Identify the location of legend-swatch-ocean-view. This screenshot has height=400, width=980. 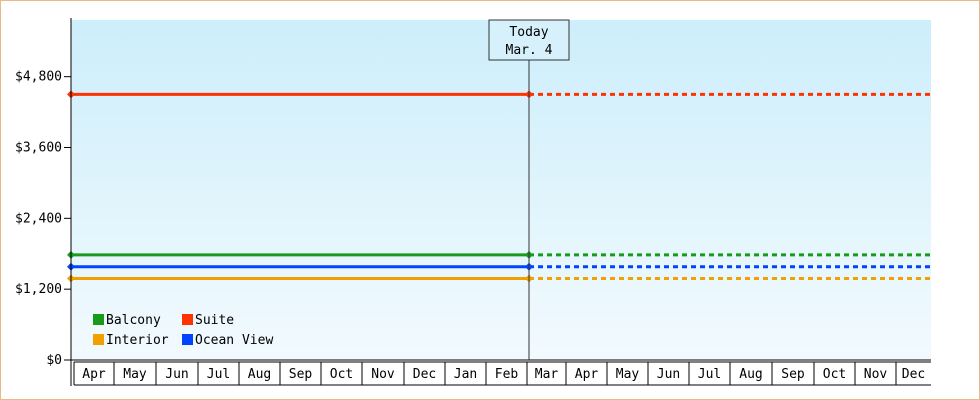
(187, 339).